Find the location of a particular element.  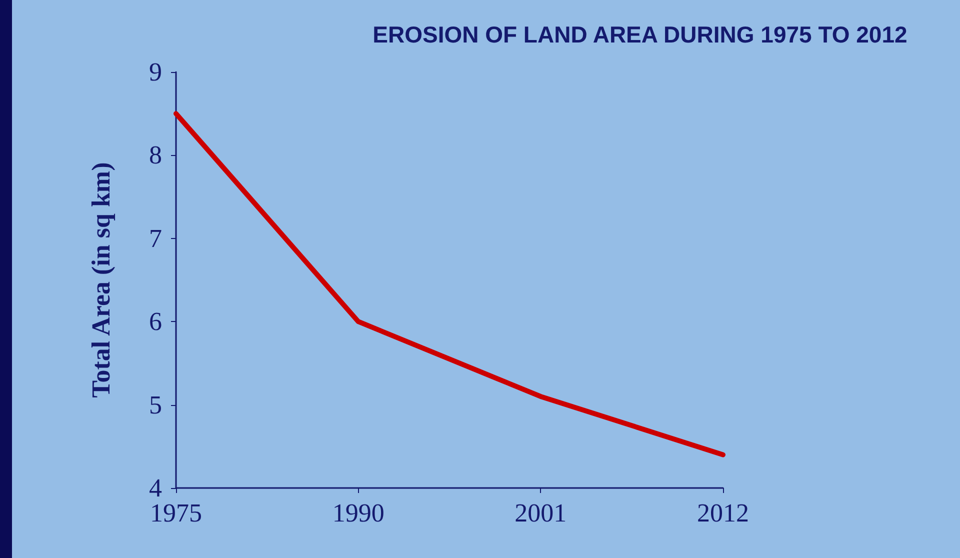

y-tick-label: 5 is located at coordinates (155, 405).